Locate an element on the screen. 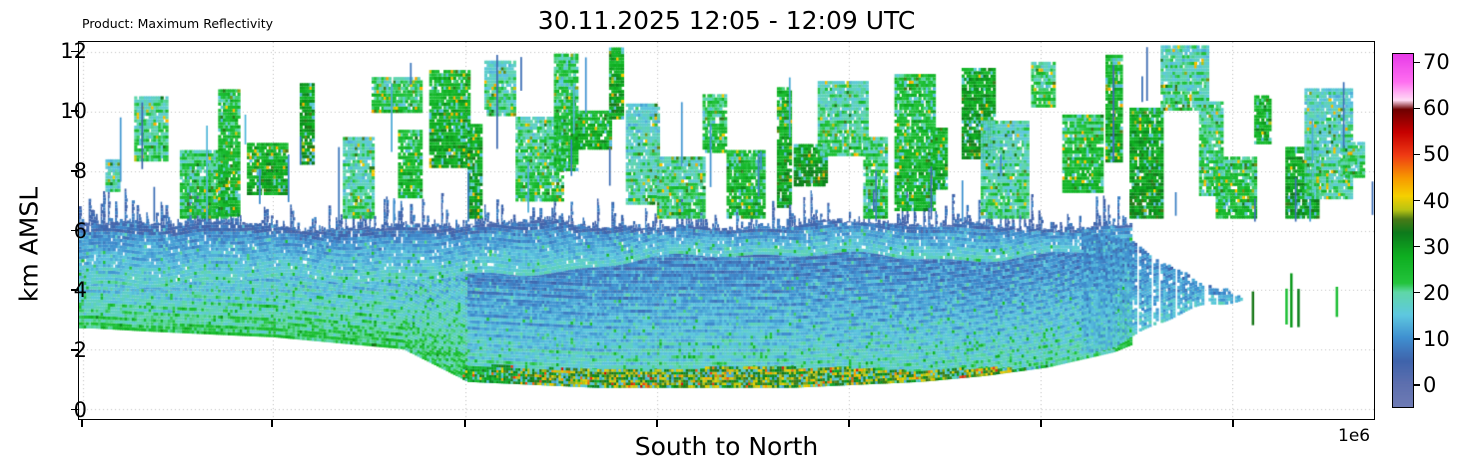 The width and height of the screenshot is (1482, 470). y-tick-label: 6 is located at coordinates (80, 230).